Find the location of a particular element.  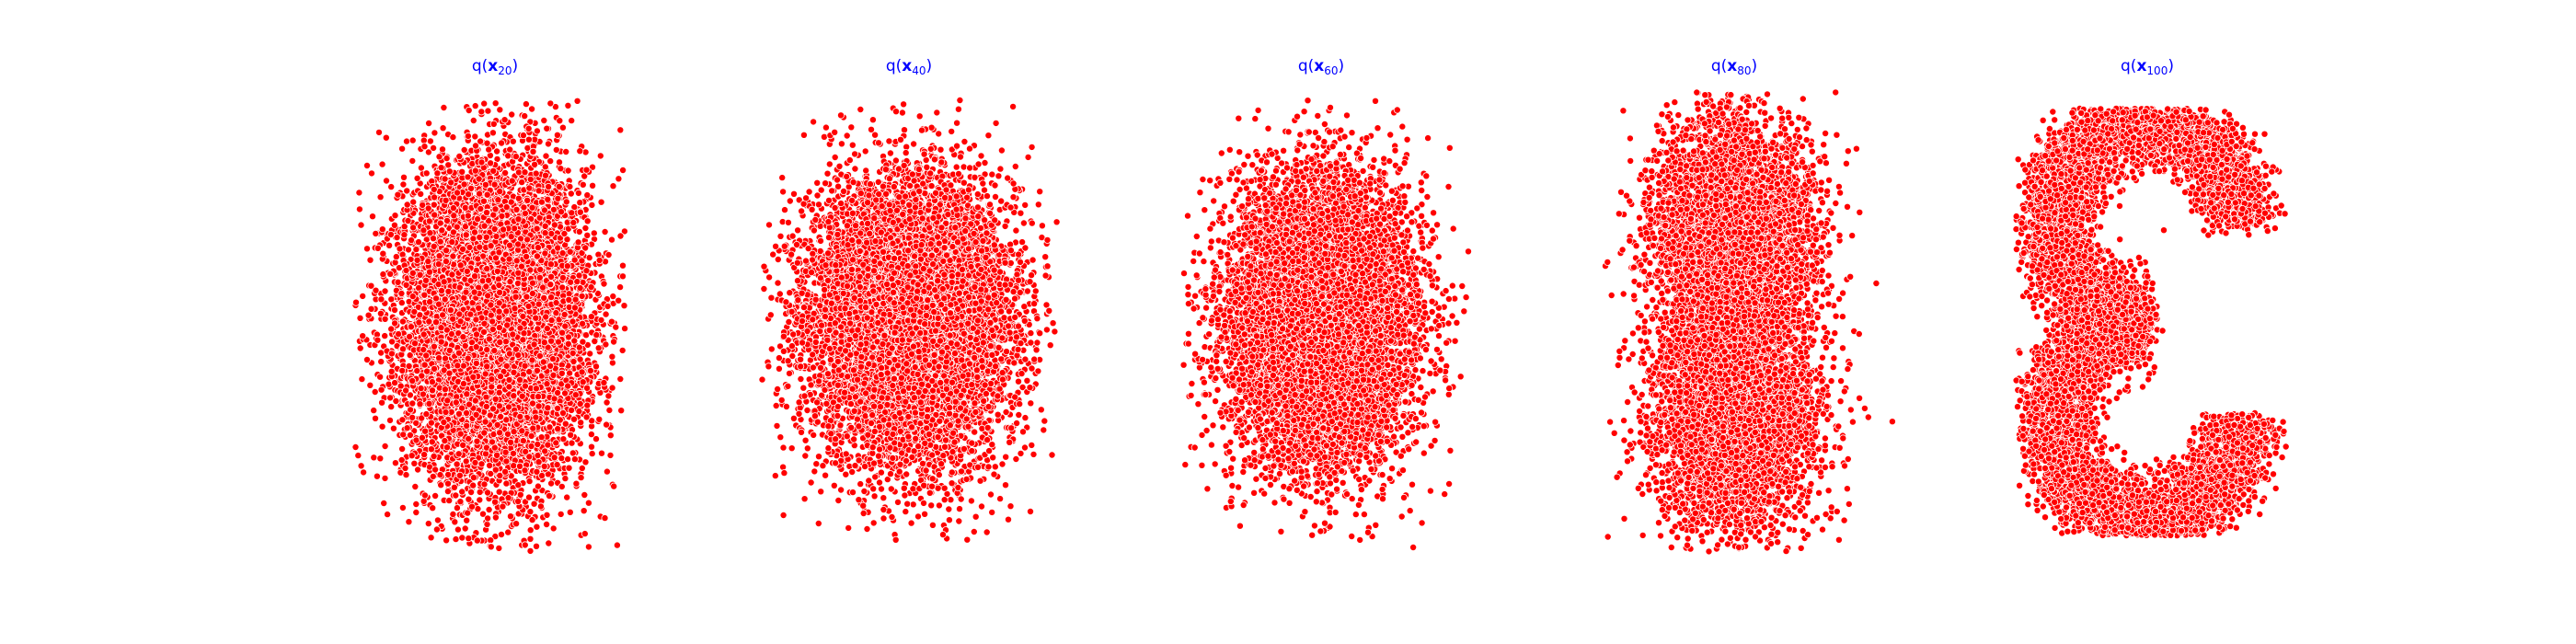

title-subscript: 20 is located at coordinates (505, 70).